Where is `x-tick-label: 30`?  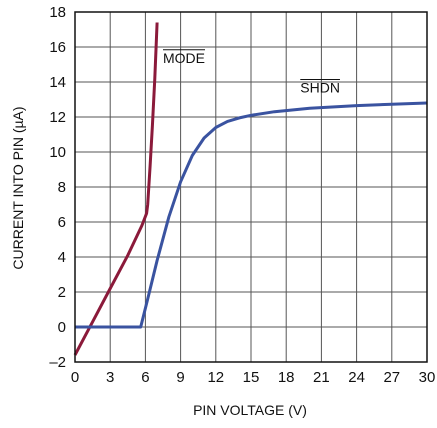
x-tick-label: 30 is located at coordinates (427, 377).